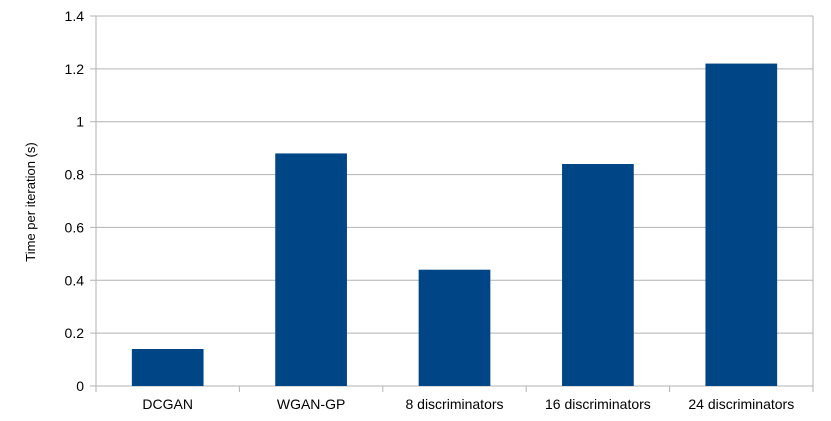 This screenshot has height=421, width=831. What do you see at coordinates (75, 16) in the screenshot?
I see `y-tick-label: 1.4` at bounding box center [75, 16].